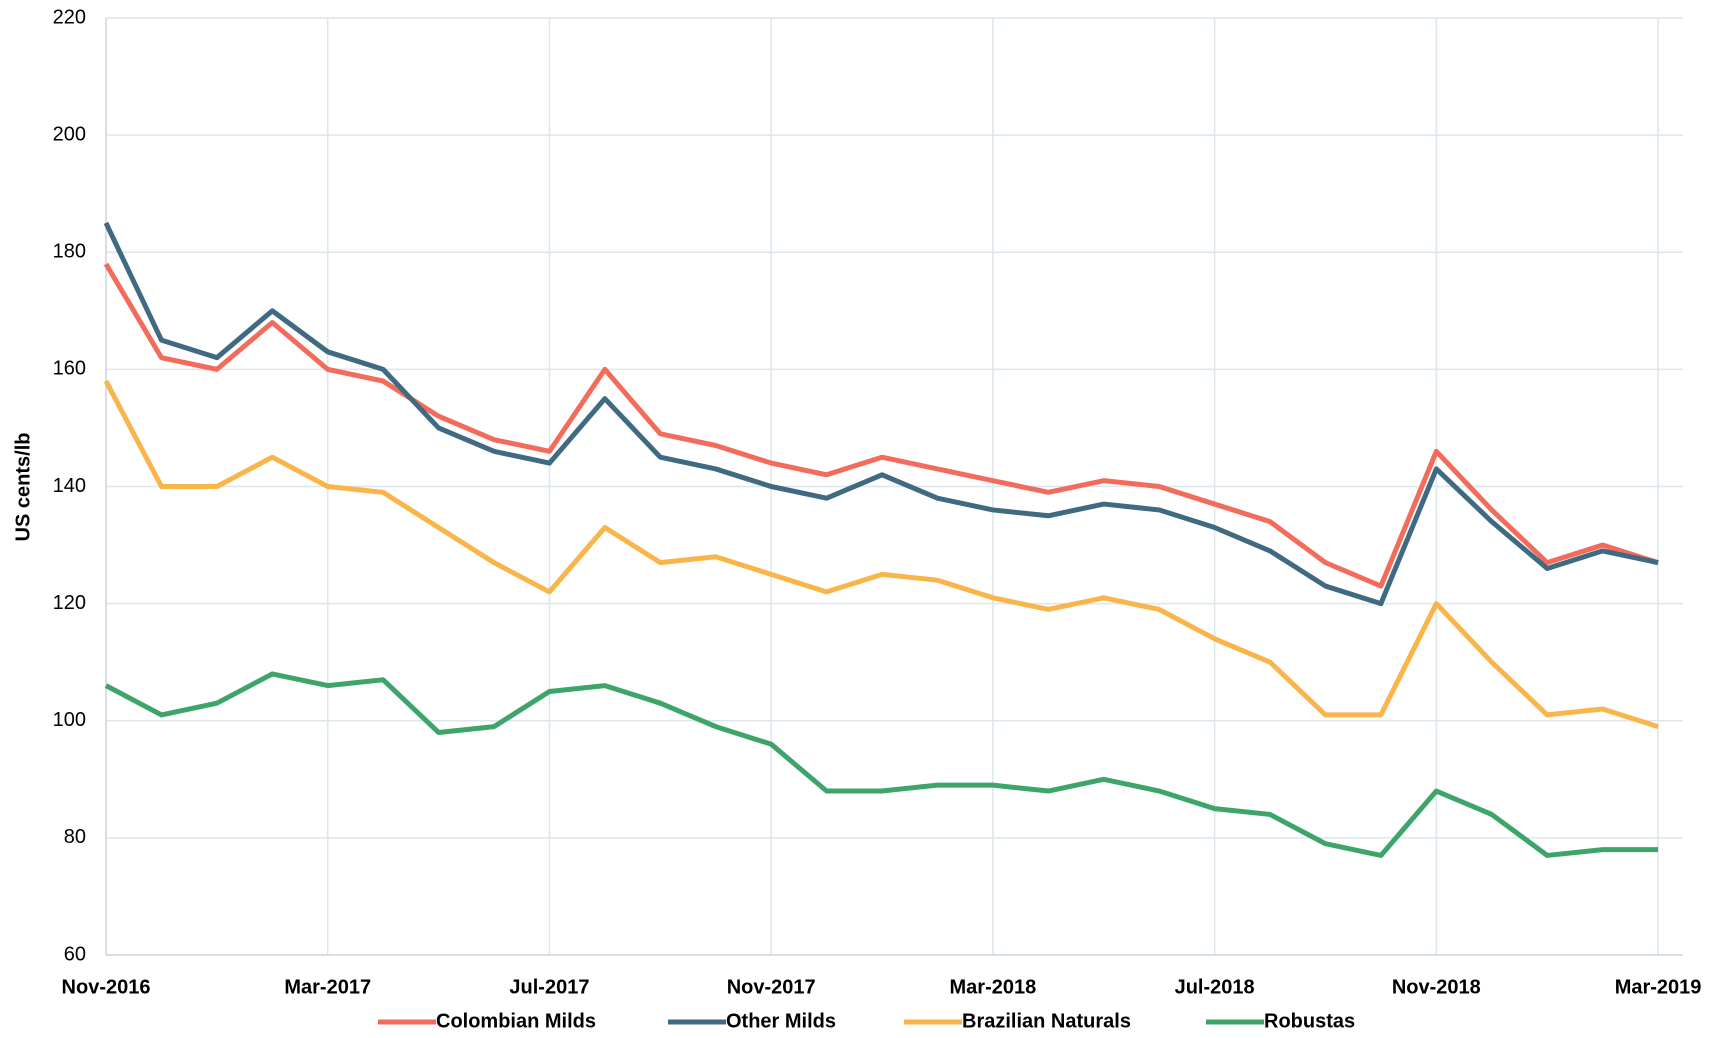 This screenshot has height=1038, width=1713. Describe the element at coordinates (69, 369) in the screenshot. I see `y-tick-label: 160` at that location.